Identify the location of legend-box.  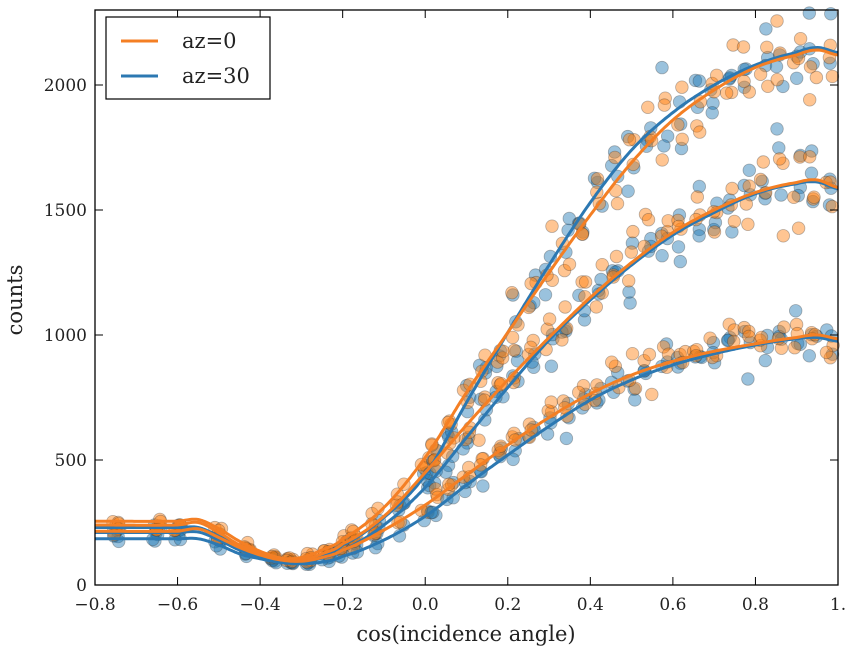
(188, 58).